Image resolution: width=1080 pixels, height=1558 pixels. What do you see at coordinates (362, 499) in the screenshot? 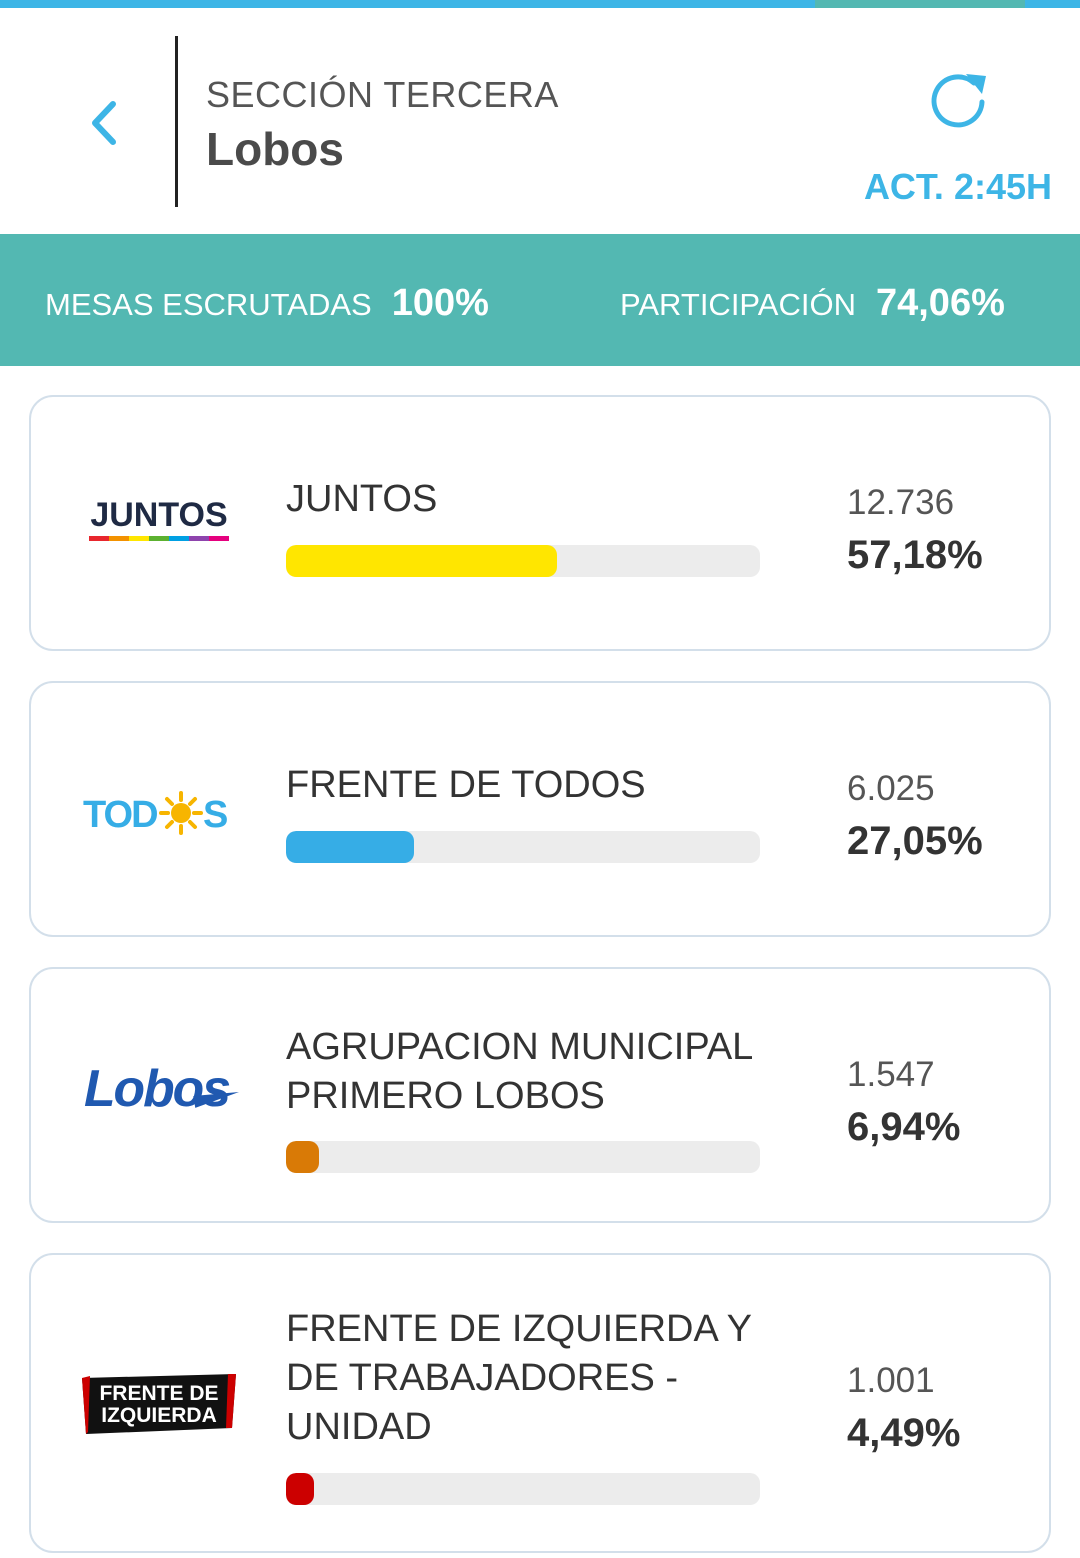
I see `party-name: JUNTOS` at bounding box center [362, 499].